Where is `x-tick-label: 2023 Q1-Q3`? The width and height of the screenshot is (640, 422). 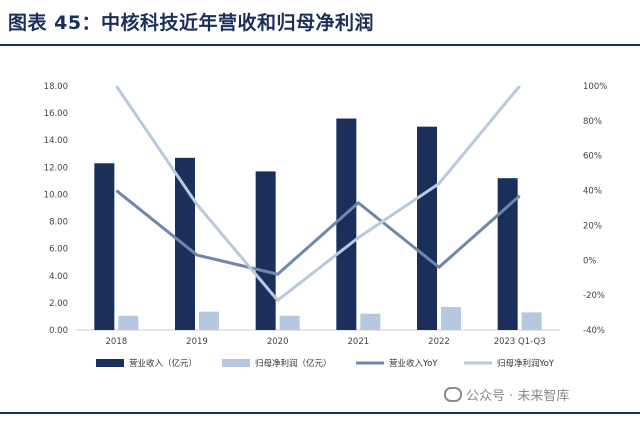
x-tick-label: 2023 Q1-Q3 is located at coordinates (520, 342).